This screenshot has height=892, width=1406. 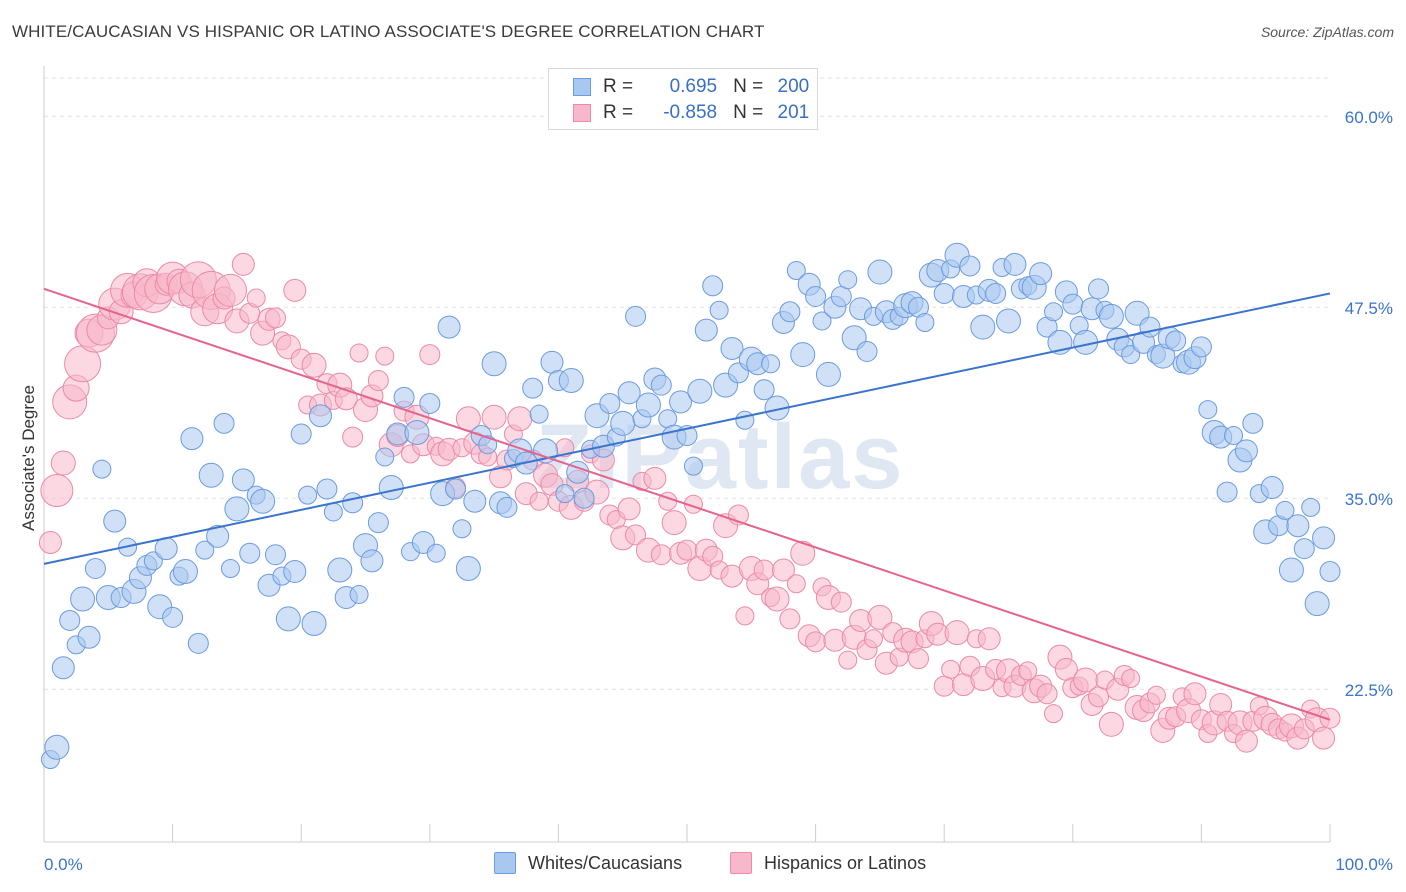 I want to click on legend-label-hispanics: Hispanics or Latinos, so click(x=845, y=862).